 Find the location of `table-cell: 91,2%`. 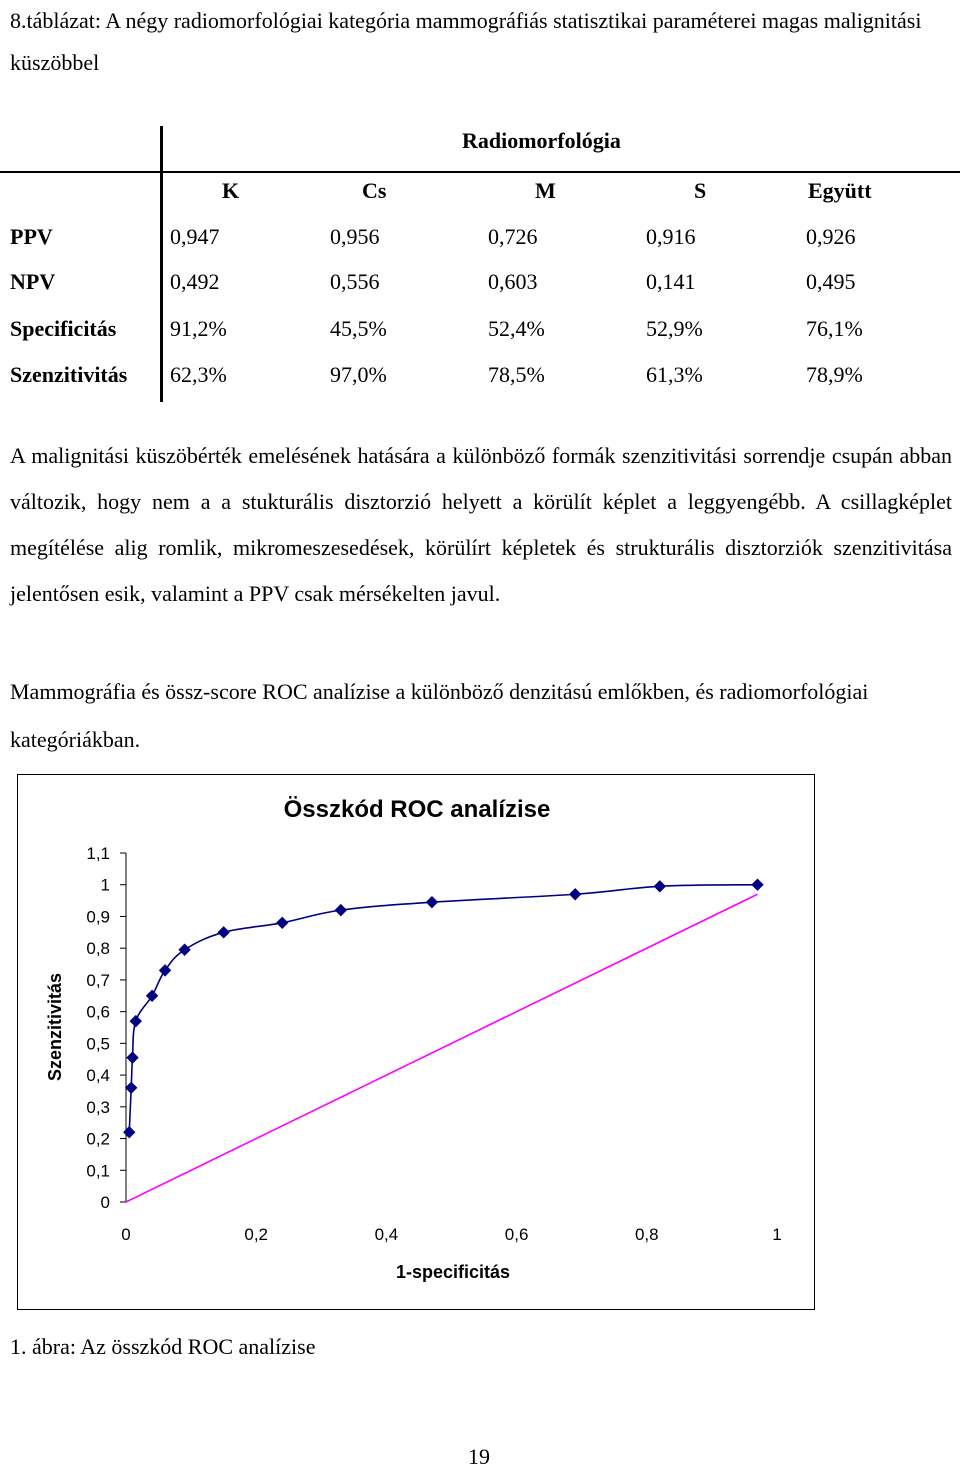

table-cell: 91,2% is located at coordinates (198, 328).